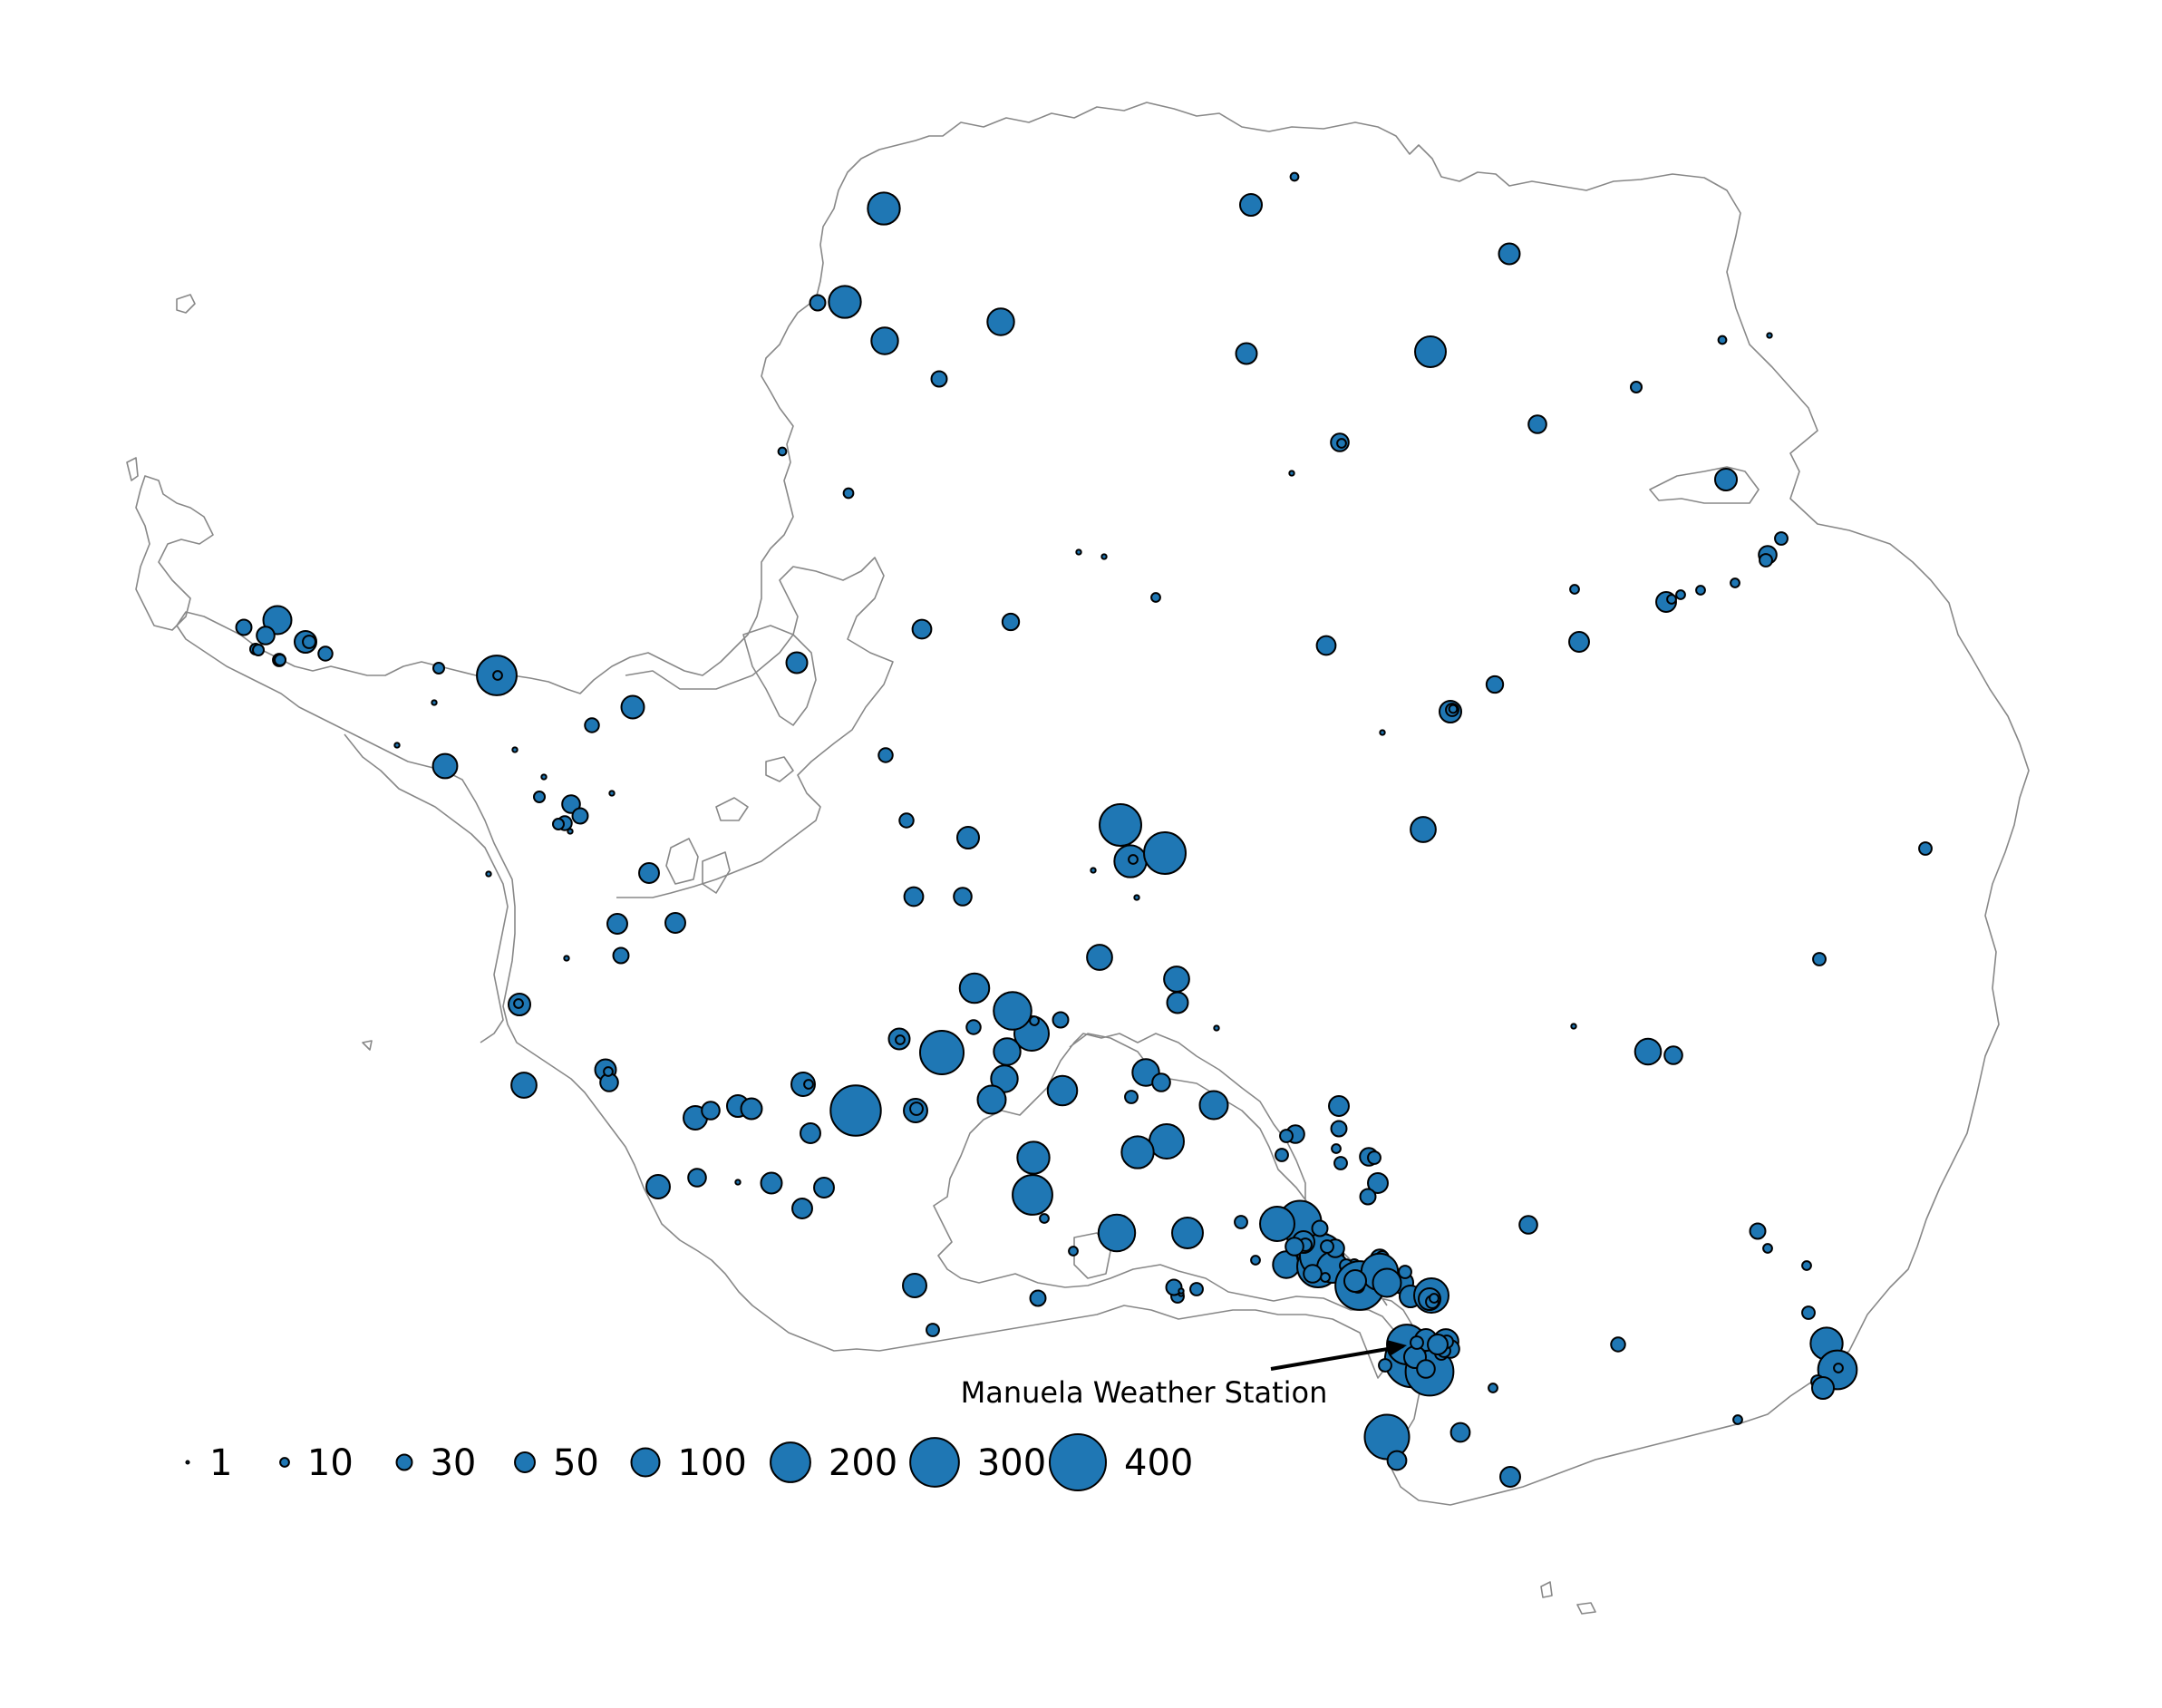  I want to click on annotation-arrow, so click(1337, 1357).